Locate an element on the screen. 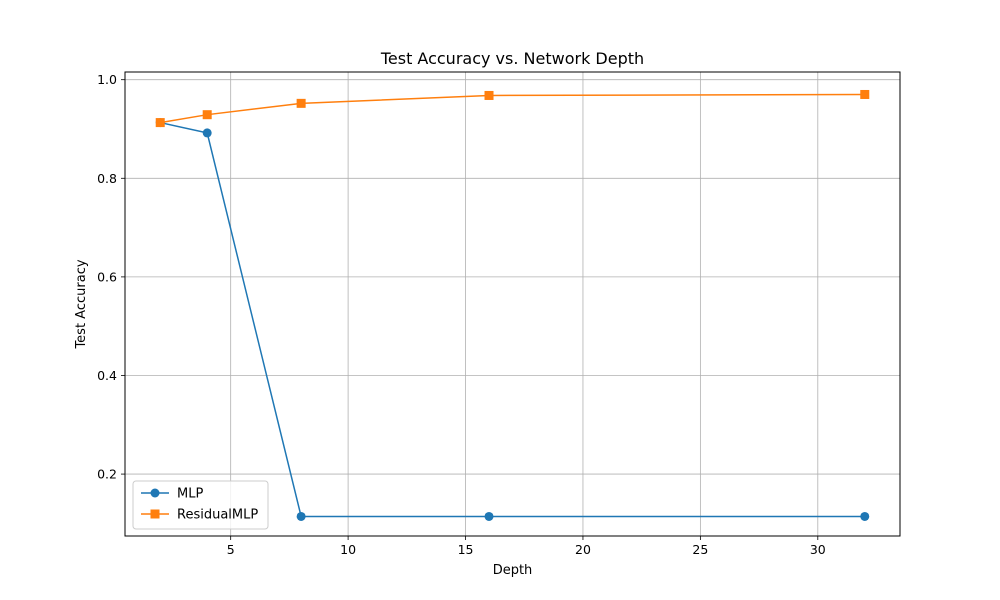 Image resolution: width=1000 pixels, height=600 pixels. x-axis: 5 10 15 20 25 30 is located at coordinates (526, 546).